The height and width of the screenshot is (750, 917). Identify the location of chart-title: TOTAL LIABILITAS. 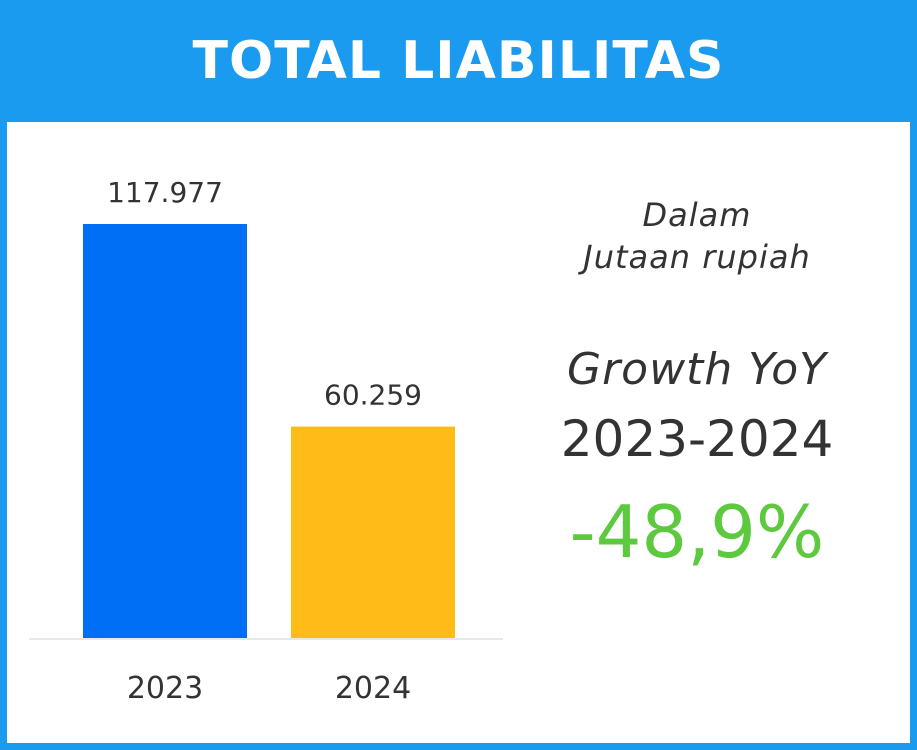
(458, 61).